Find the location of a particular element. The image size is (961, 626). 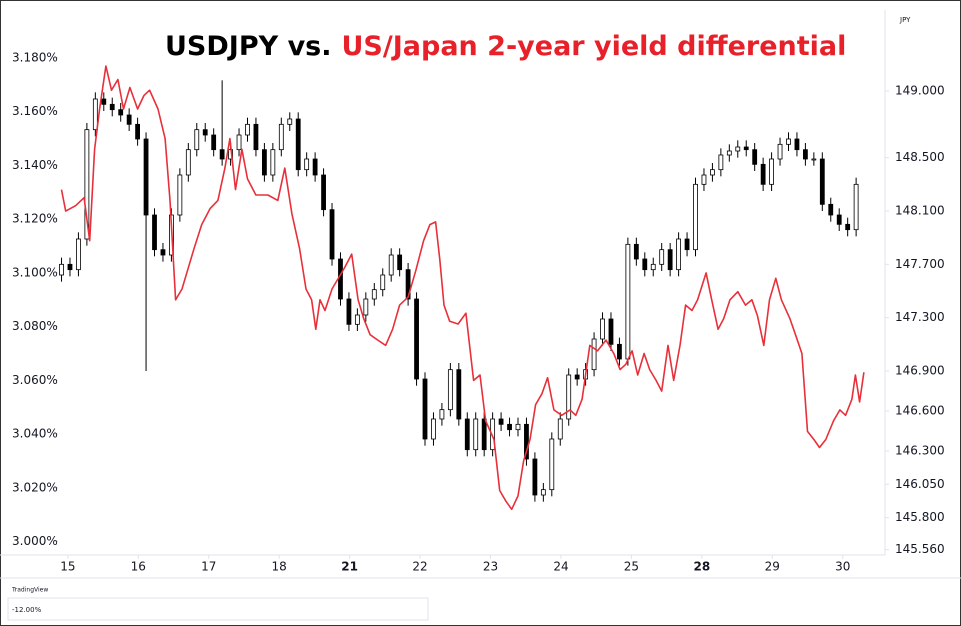

y2-tick-label: 147.700 is located at coordinates (920, 264).